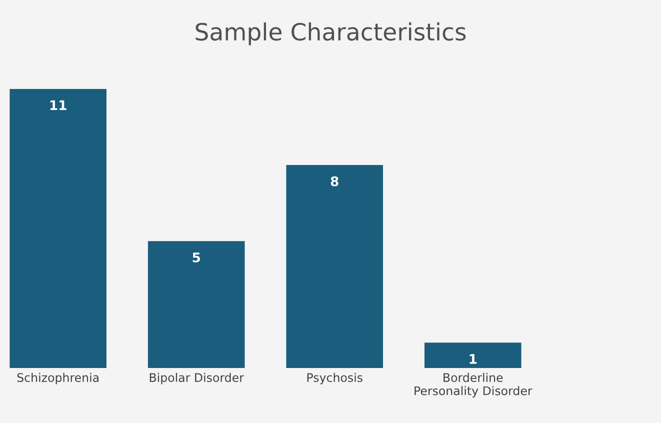 The height and width of the screenshot is (423, 661). Describe the element at coordinates (196, 257) in the screenshot. I see `data-label: 5` at that location.